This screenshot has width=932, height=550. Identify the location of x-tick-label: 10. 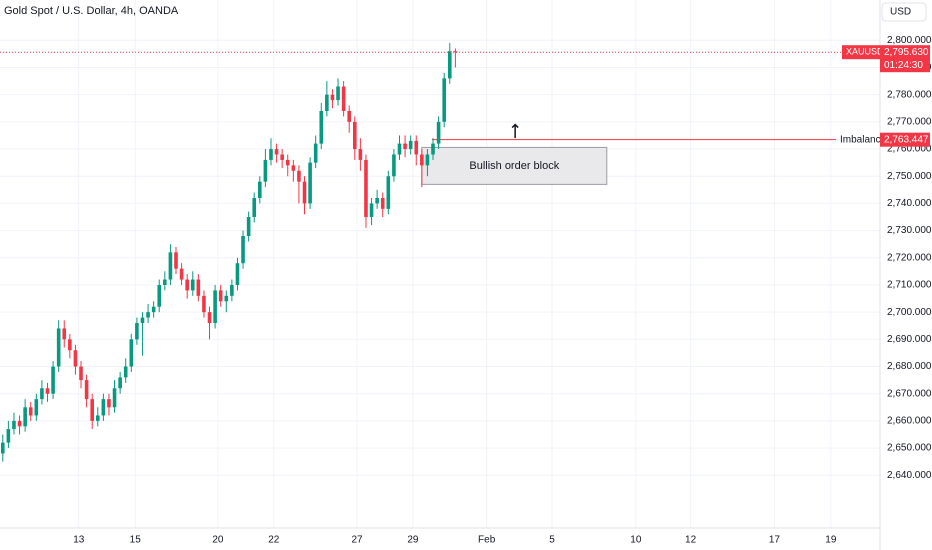
(636, 540).